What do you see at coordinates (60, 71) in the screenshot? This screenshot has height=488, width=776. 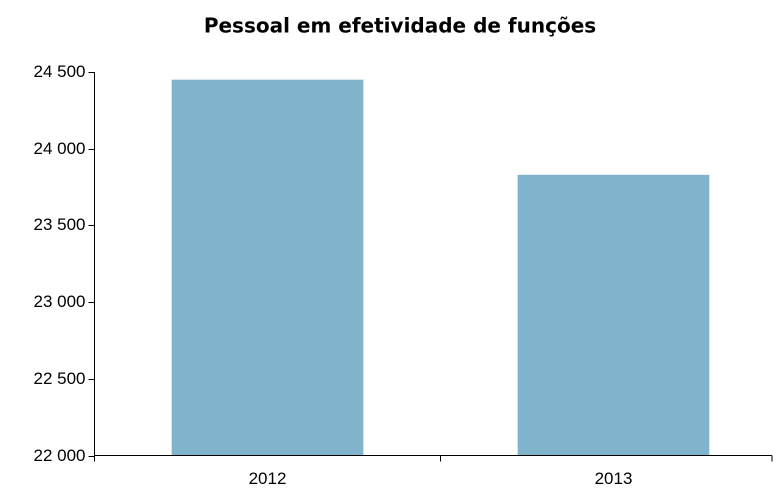 I see `y-tick-label: 24 500` at bounding box center [60, 71].